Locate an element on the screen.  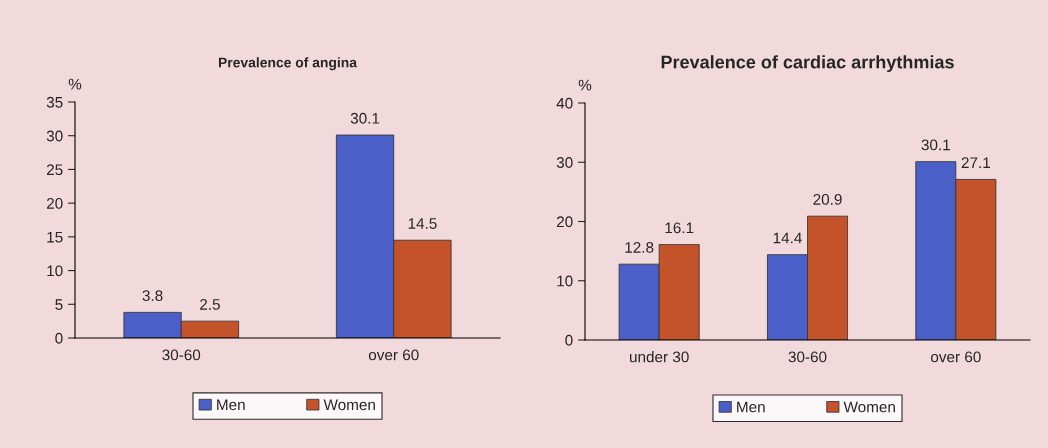
data-label: 3.8 is located at coordinates (152, 296).